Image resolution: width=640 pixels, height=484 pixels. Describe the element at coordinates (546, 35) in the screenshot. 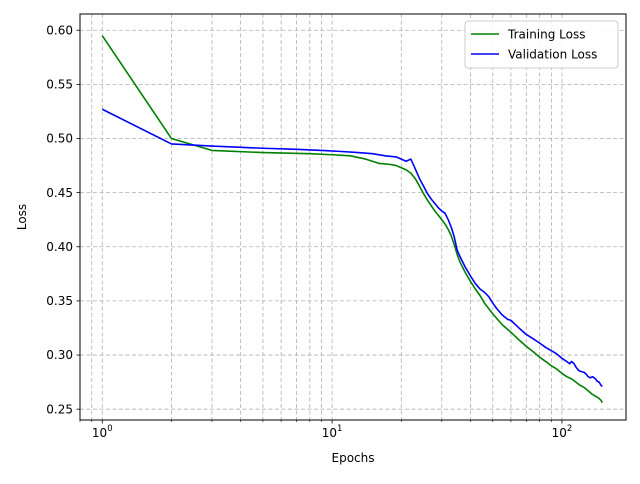

I see `legend-label: Training Loss` at that location.